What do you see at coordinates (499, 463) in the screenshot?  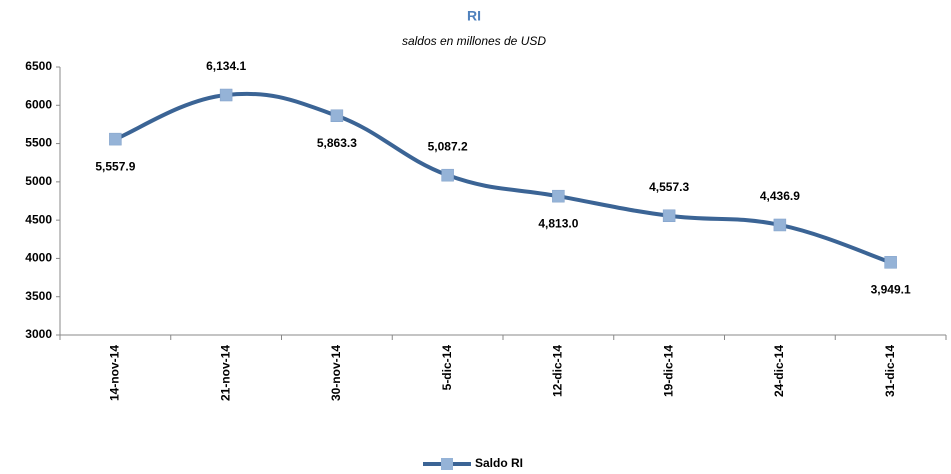 I see `legend-label: Saldo RI` at bounding box center [499, 463].